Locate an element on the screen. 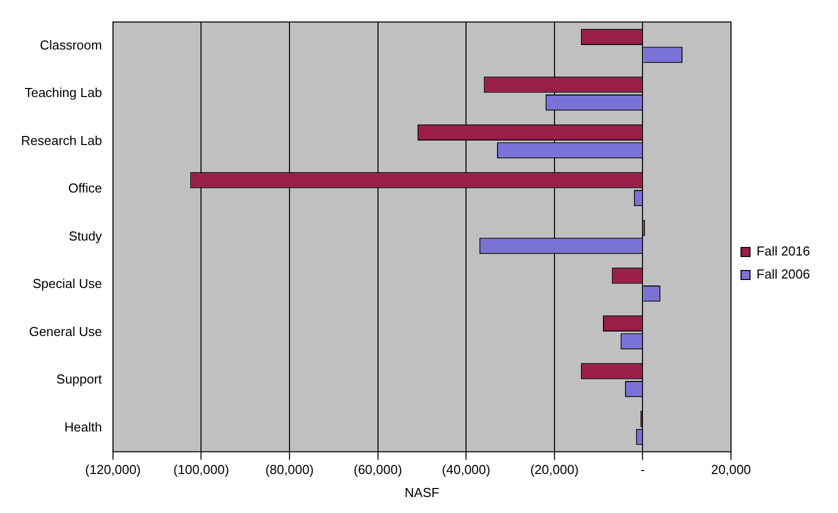 Image resolution: width=838 pixels, height=513 pixels. x-tick-label: - is located at coordinates (642, 470).